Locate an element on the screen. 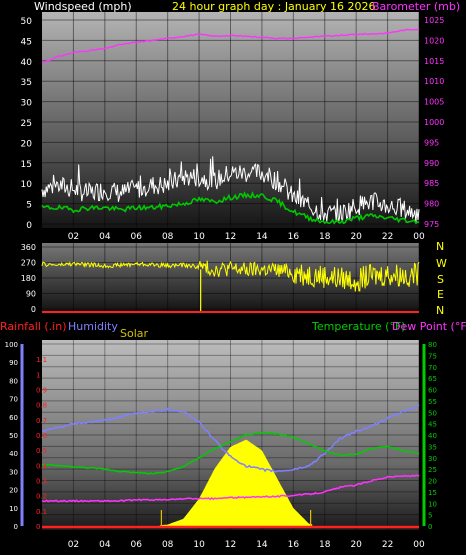 The width and height of the screenshot is (466, 555). wind-x-tick-label: 14 is located at coordinates (262, 237).